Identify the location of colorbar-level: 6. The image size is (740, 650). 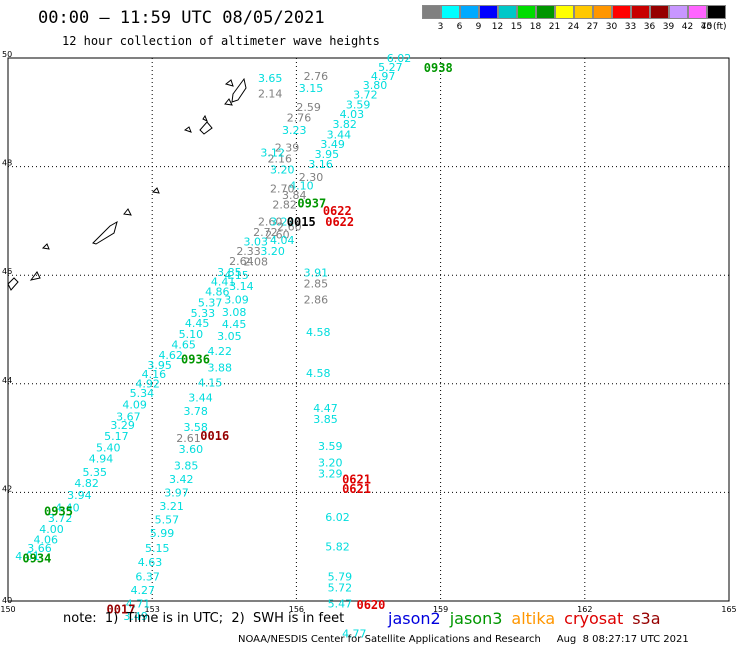
(459, 27).